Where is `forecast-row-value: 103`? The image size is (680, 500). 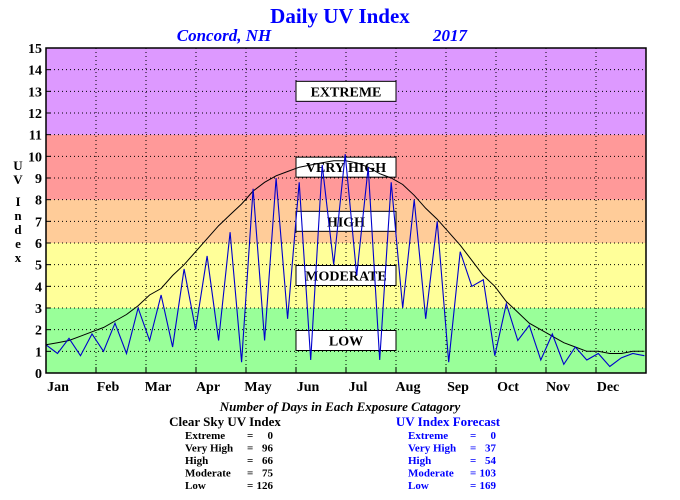
forecast-row-value: 103 is located at coordinates (488, 474).